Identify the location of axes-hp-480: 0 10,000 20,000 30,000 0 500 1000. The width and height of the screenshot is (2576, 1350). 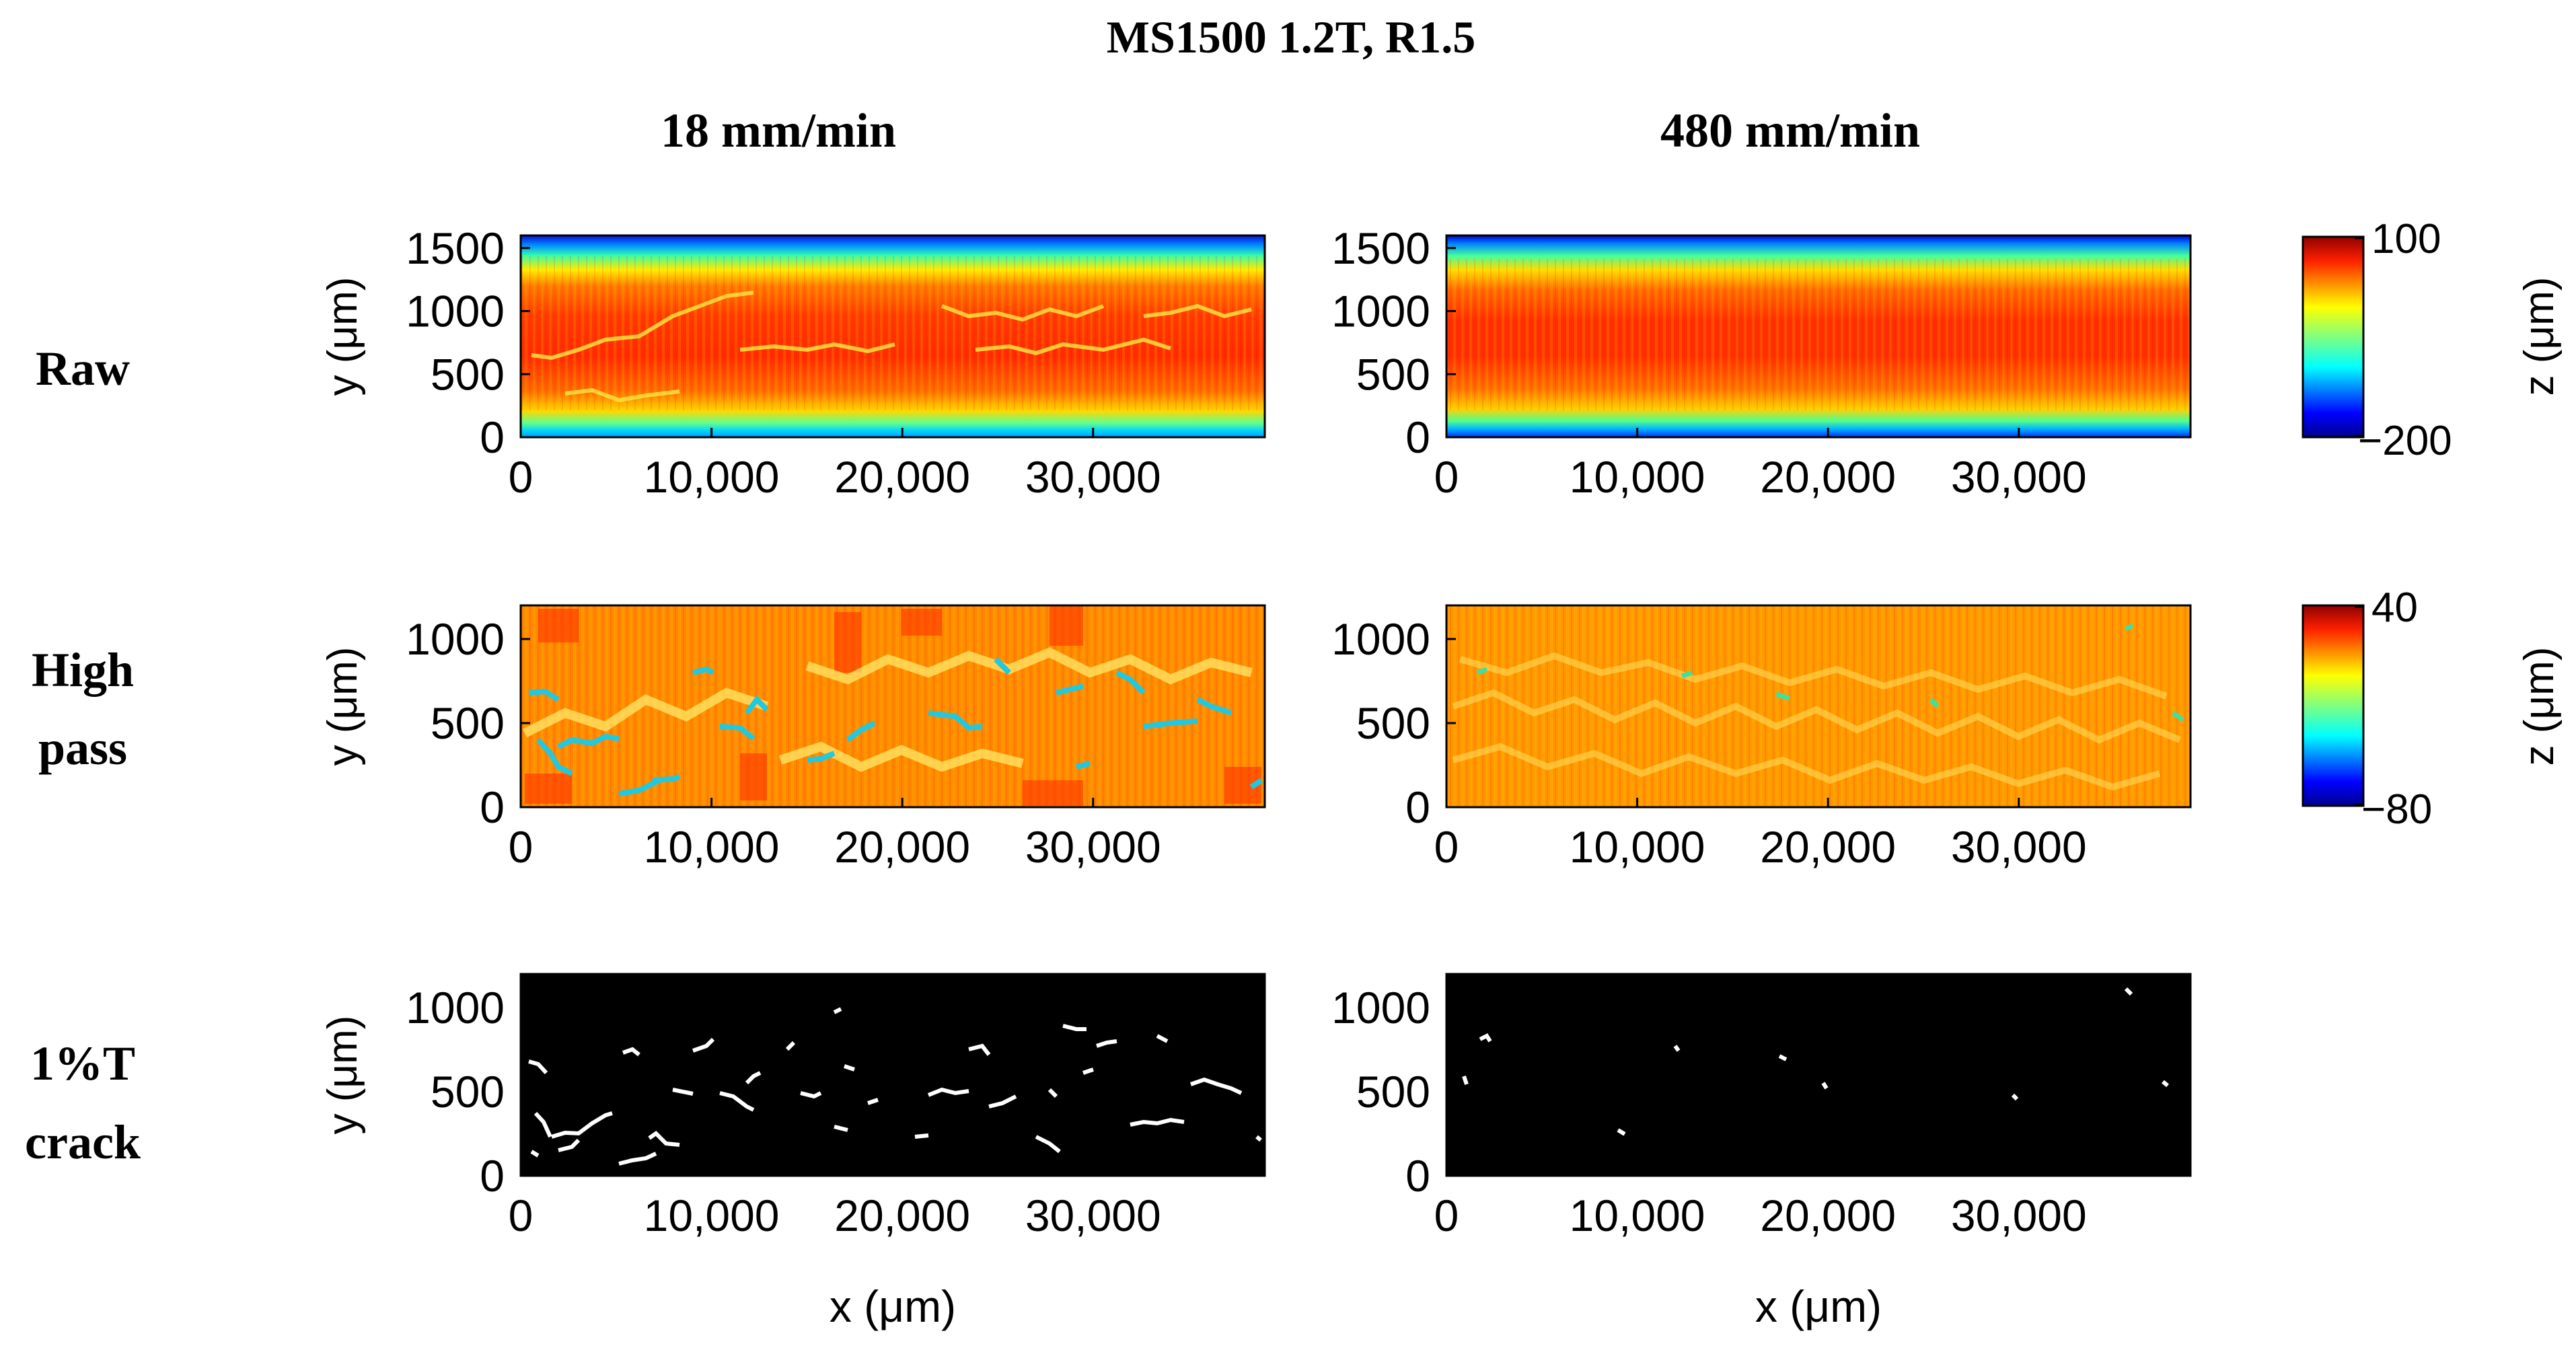
(1709, 743).